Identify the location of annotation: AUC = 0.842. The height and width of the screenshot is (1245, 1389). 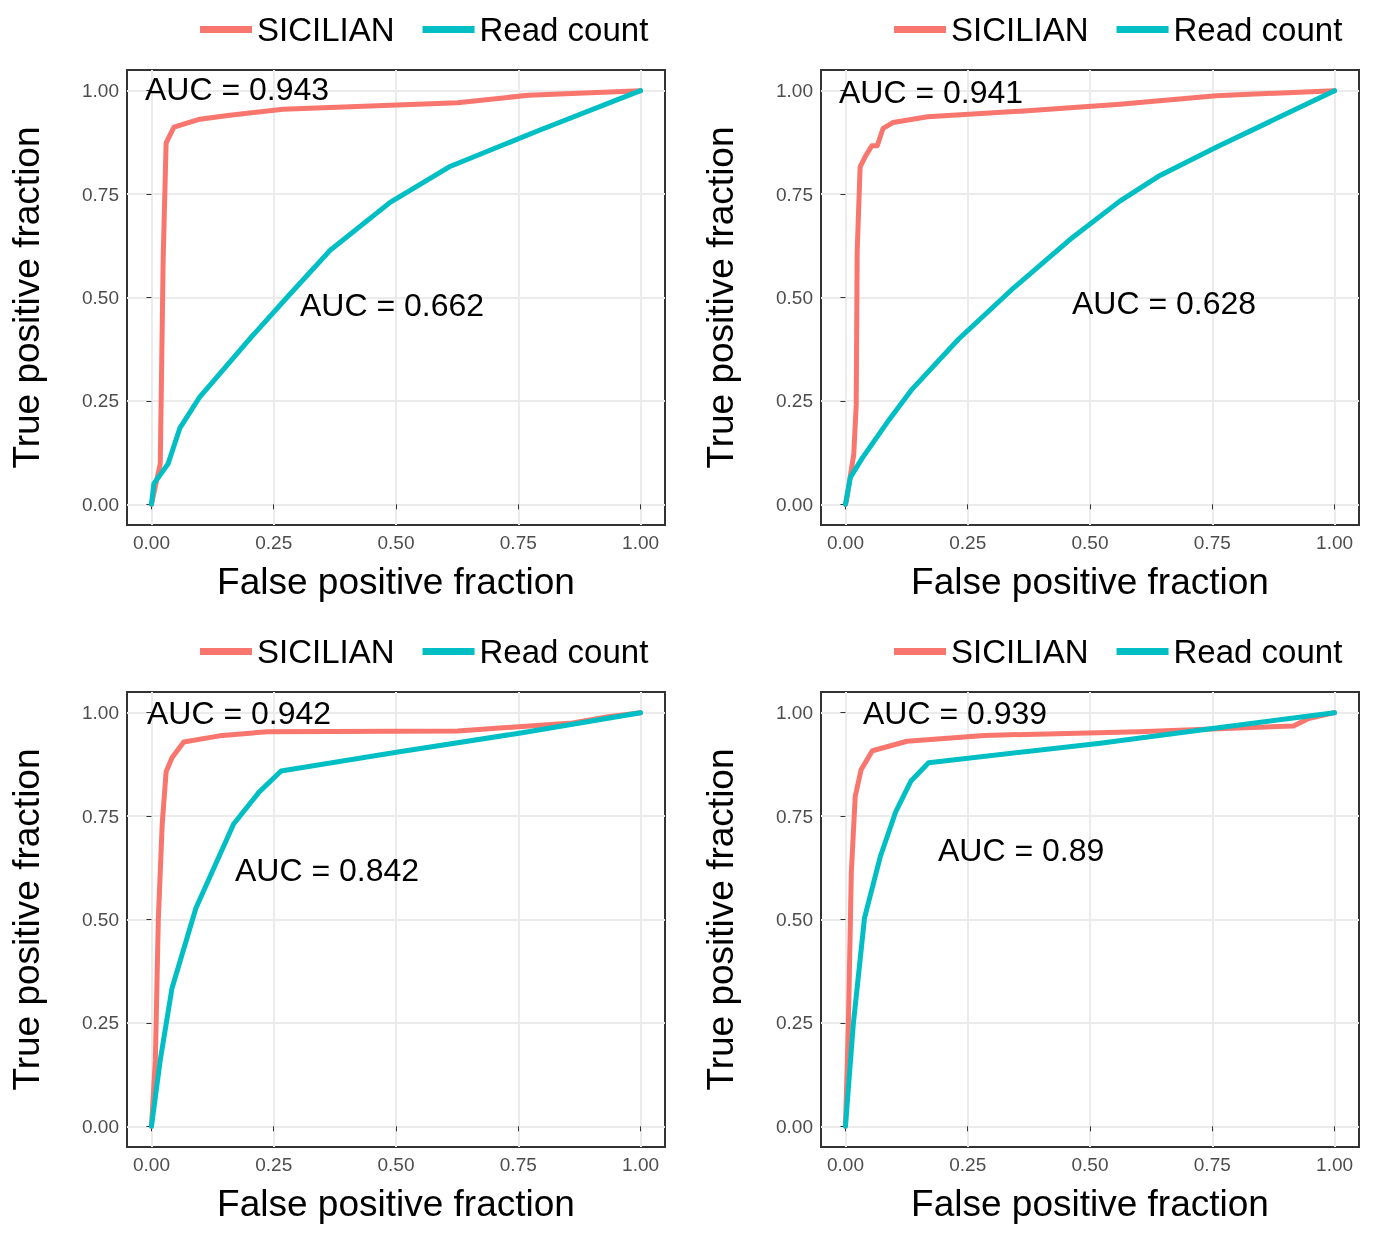
(327, 870).